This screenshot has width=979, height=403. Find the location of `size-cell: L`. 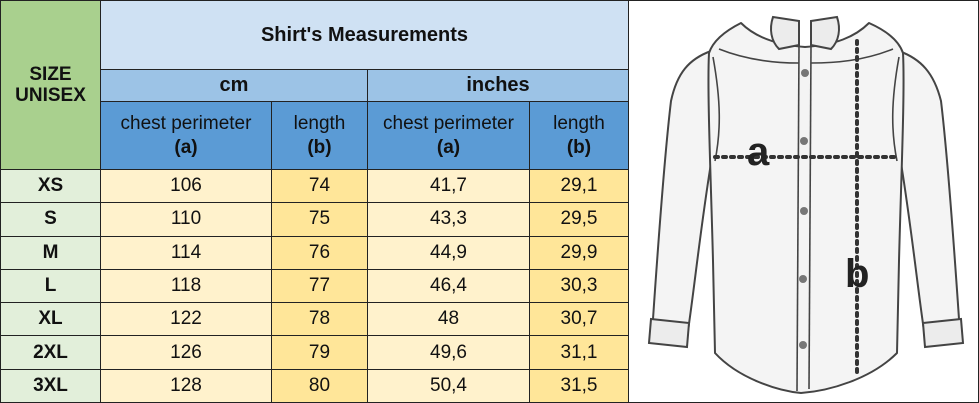

size-cell: L is located at coordinates (50, 286).